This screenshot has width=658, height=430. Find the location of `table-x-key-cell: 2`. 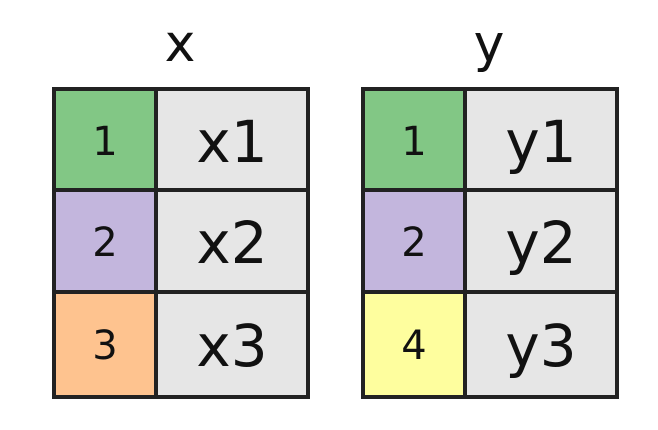

table-x-key-cell: 2 is located at coordinates (107, 243).